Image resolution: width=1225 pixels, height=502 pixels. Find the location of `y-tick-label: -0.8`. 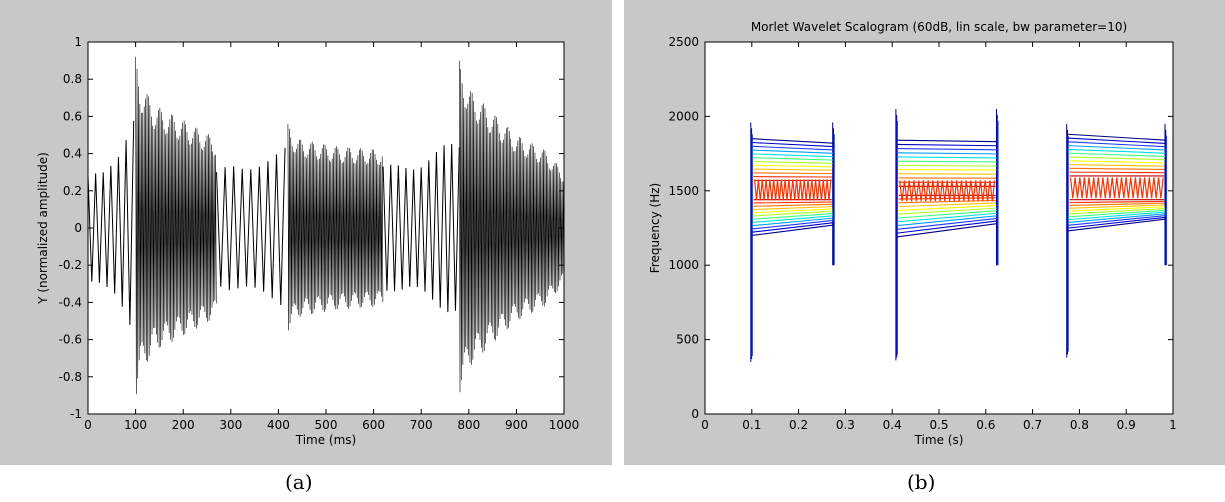

y-tick-label: -0.8 is located at coordinates (70, 377).